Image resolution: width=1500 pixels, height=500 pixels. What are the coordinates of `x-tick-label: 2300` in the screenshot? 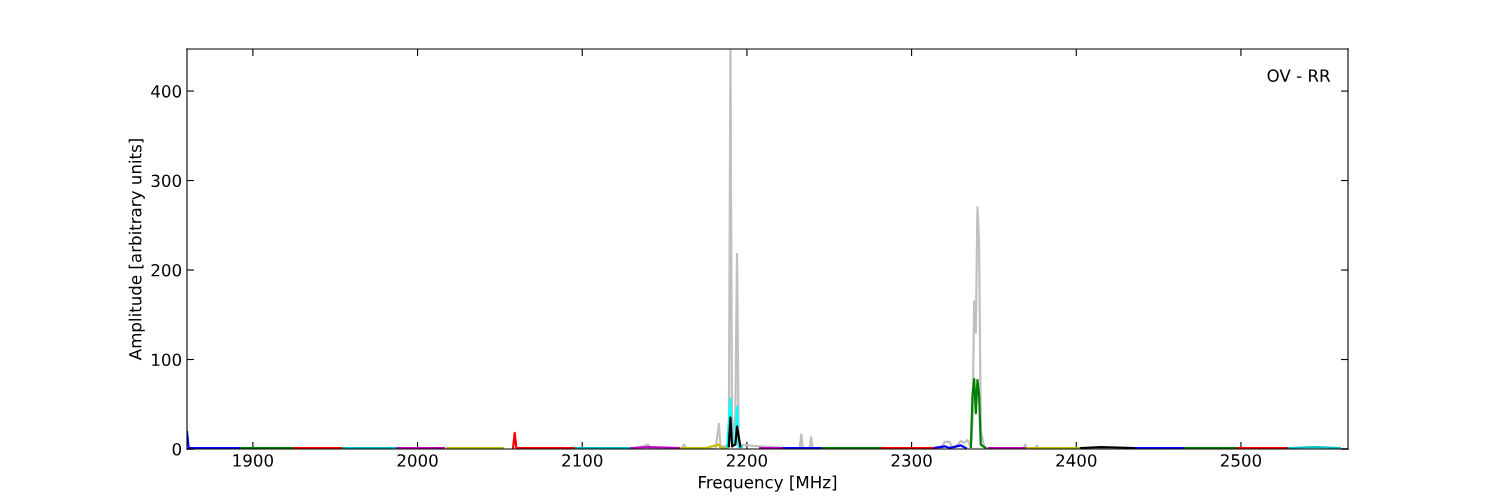 It's located at (911, 460).